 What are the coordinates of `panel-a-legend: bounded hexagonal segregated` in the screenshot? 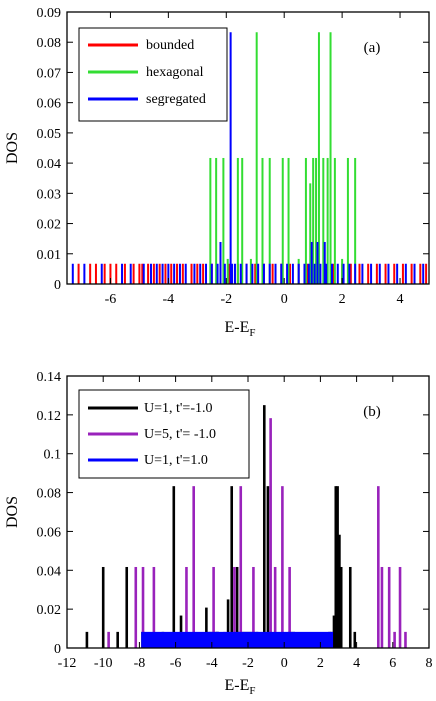 It's located at (153, 74).